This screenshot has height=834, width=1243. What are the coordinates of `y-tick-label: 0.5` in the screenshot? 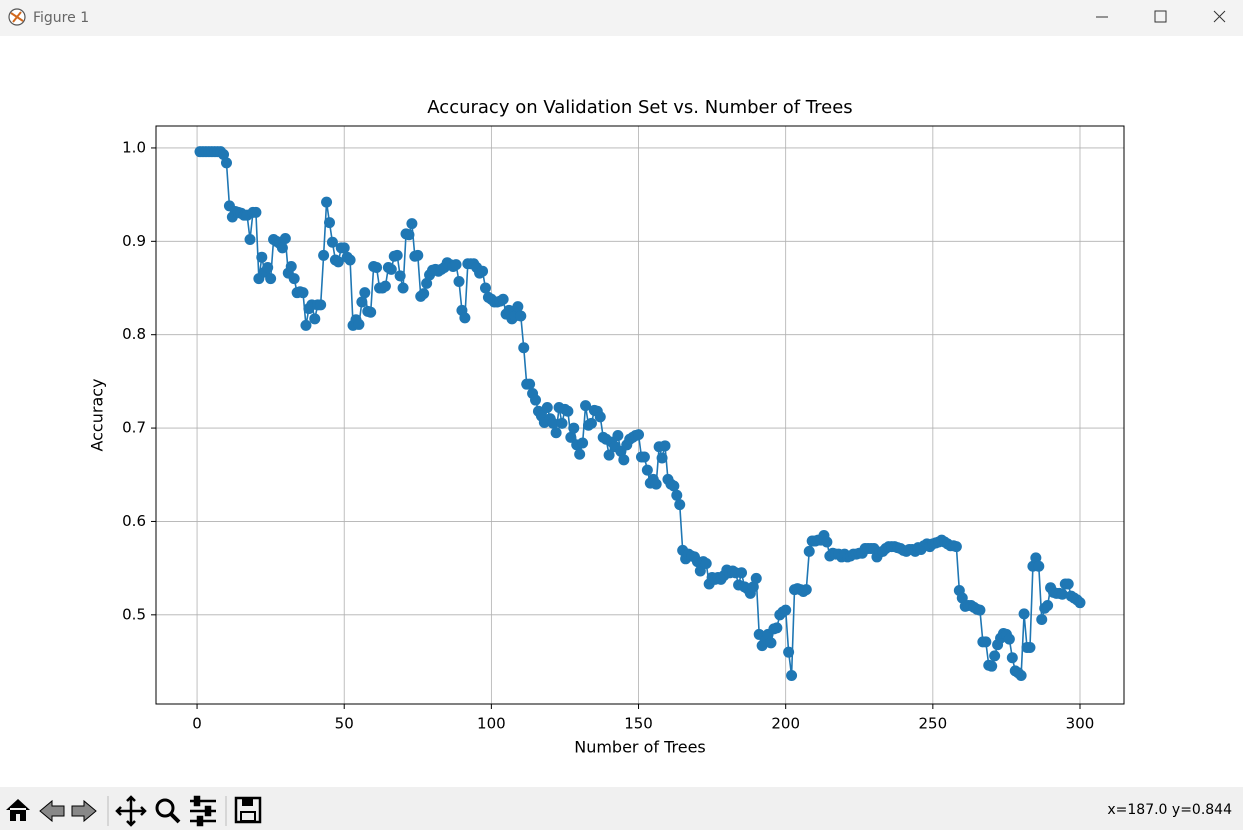 It's located at (134, 614).